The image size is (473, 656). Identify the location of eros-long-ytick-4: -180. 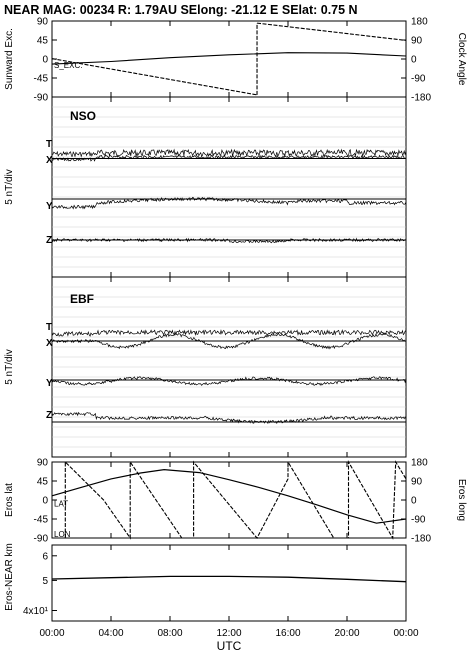
(421, 539).